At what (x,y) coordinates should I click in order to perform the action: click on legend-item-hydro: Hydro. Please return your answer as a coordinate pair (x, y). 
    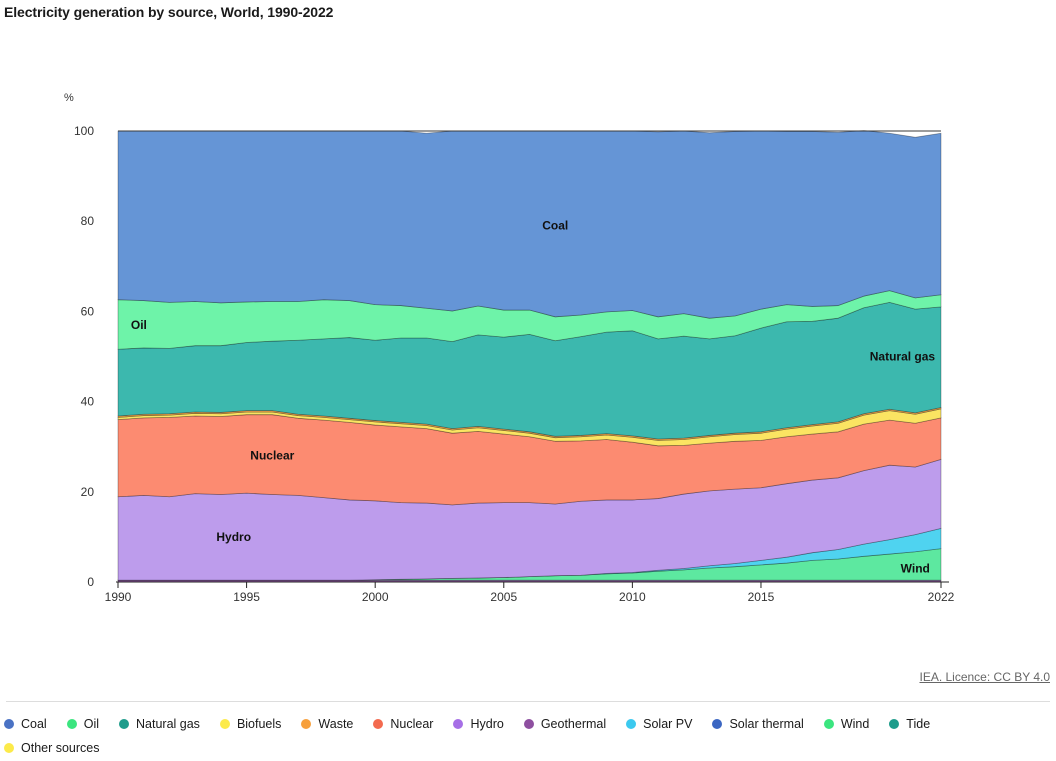
    Looking at the image, I should click on (478, 723).